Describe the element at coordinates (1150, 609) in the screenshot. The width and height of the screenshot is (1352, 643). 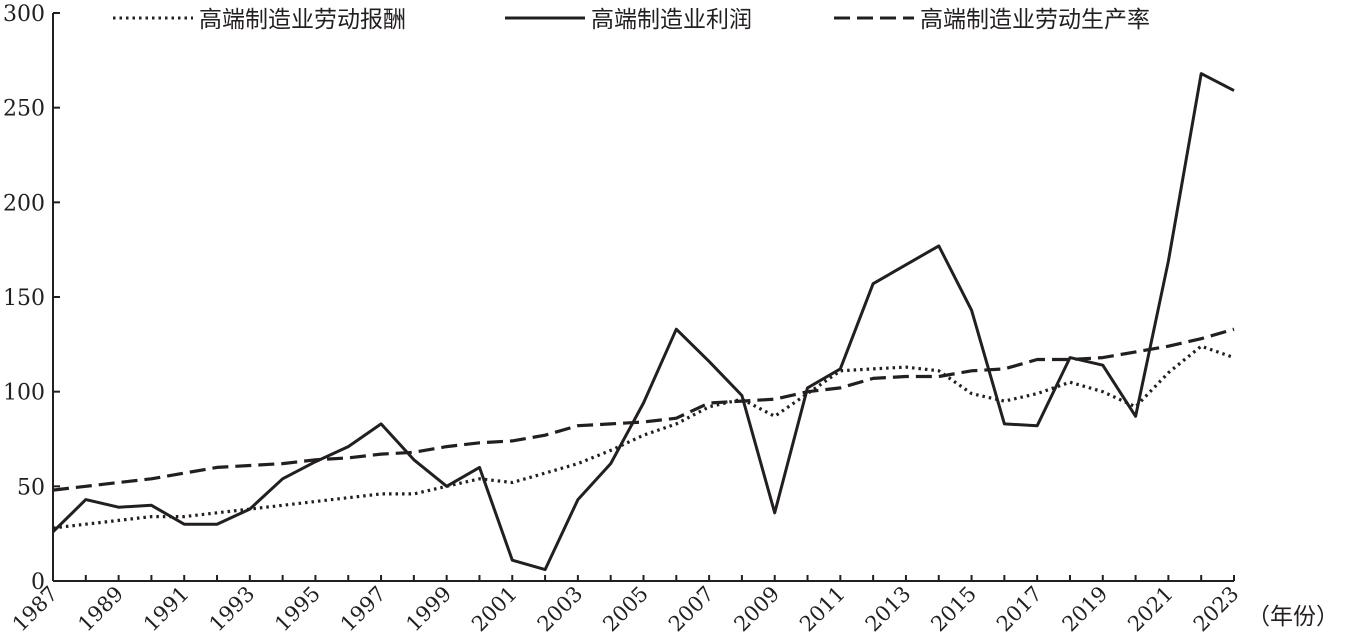
I see `x-tick-label: 2021` at that location.